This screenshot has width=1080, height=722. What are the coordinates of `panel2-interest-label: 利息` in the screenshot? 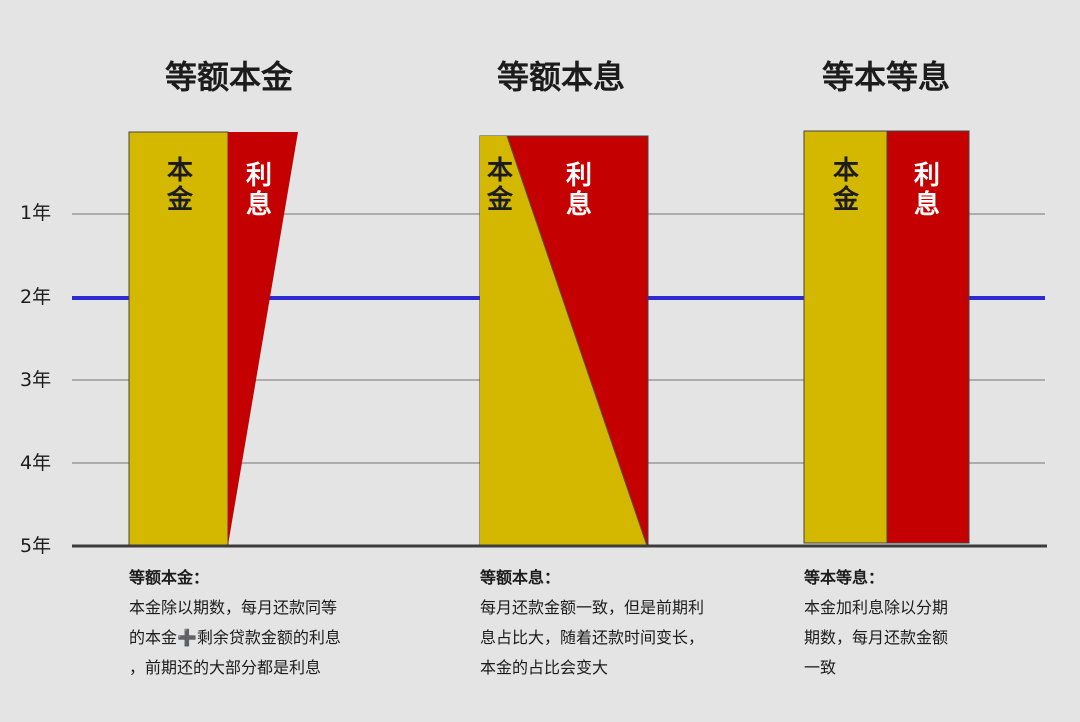 It's located at (578, 190).